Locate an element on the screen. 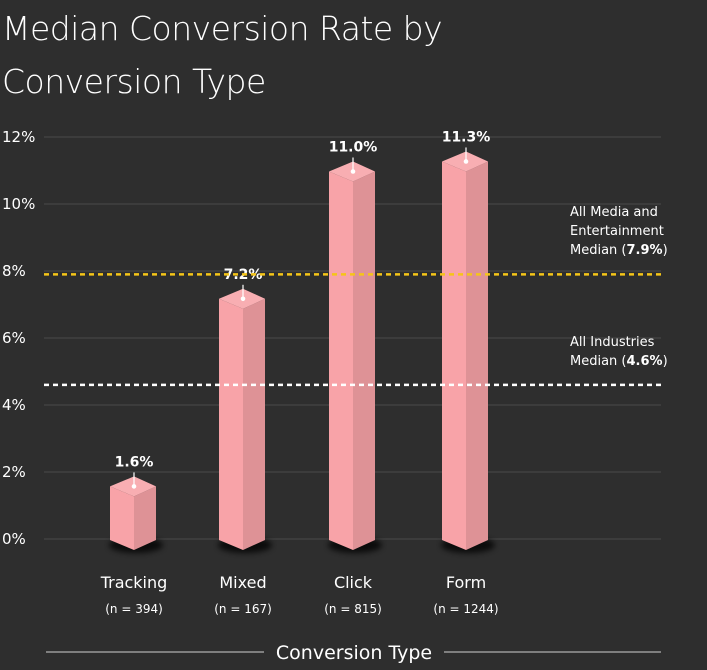  annotation-line: Median (4.6%) is located at coordinates (619, 361).